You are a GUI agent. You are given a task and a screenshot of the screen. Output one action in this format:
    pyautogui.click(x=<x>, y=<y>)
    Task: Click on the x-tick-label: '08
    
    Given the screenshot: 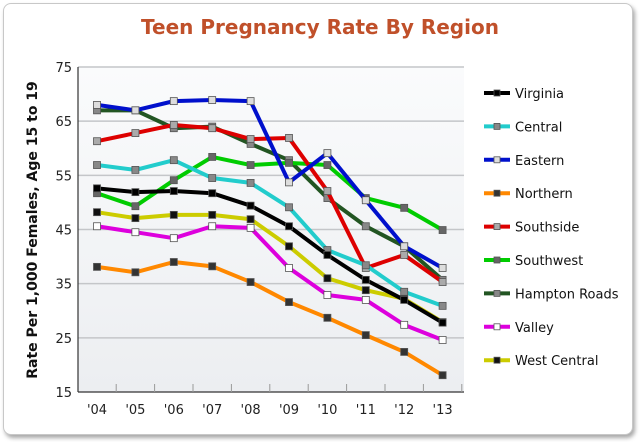 What is the action you would take?
    pyautogui.click(x=251, y=410)
    